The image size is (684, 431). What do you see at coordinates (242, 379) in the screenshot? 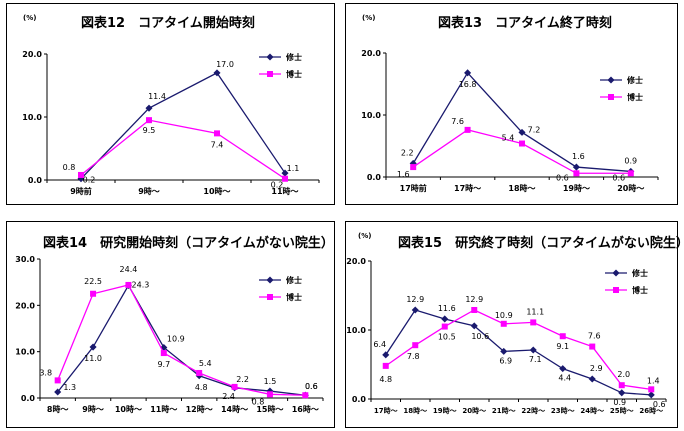
I see `data-label: 2.2` at bounding box center [242, 379].